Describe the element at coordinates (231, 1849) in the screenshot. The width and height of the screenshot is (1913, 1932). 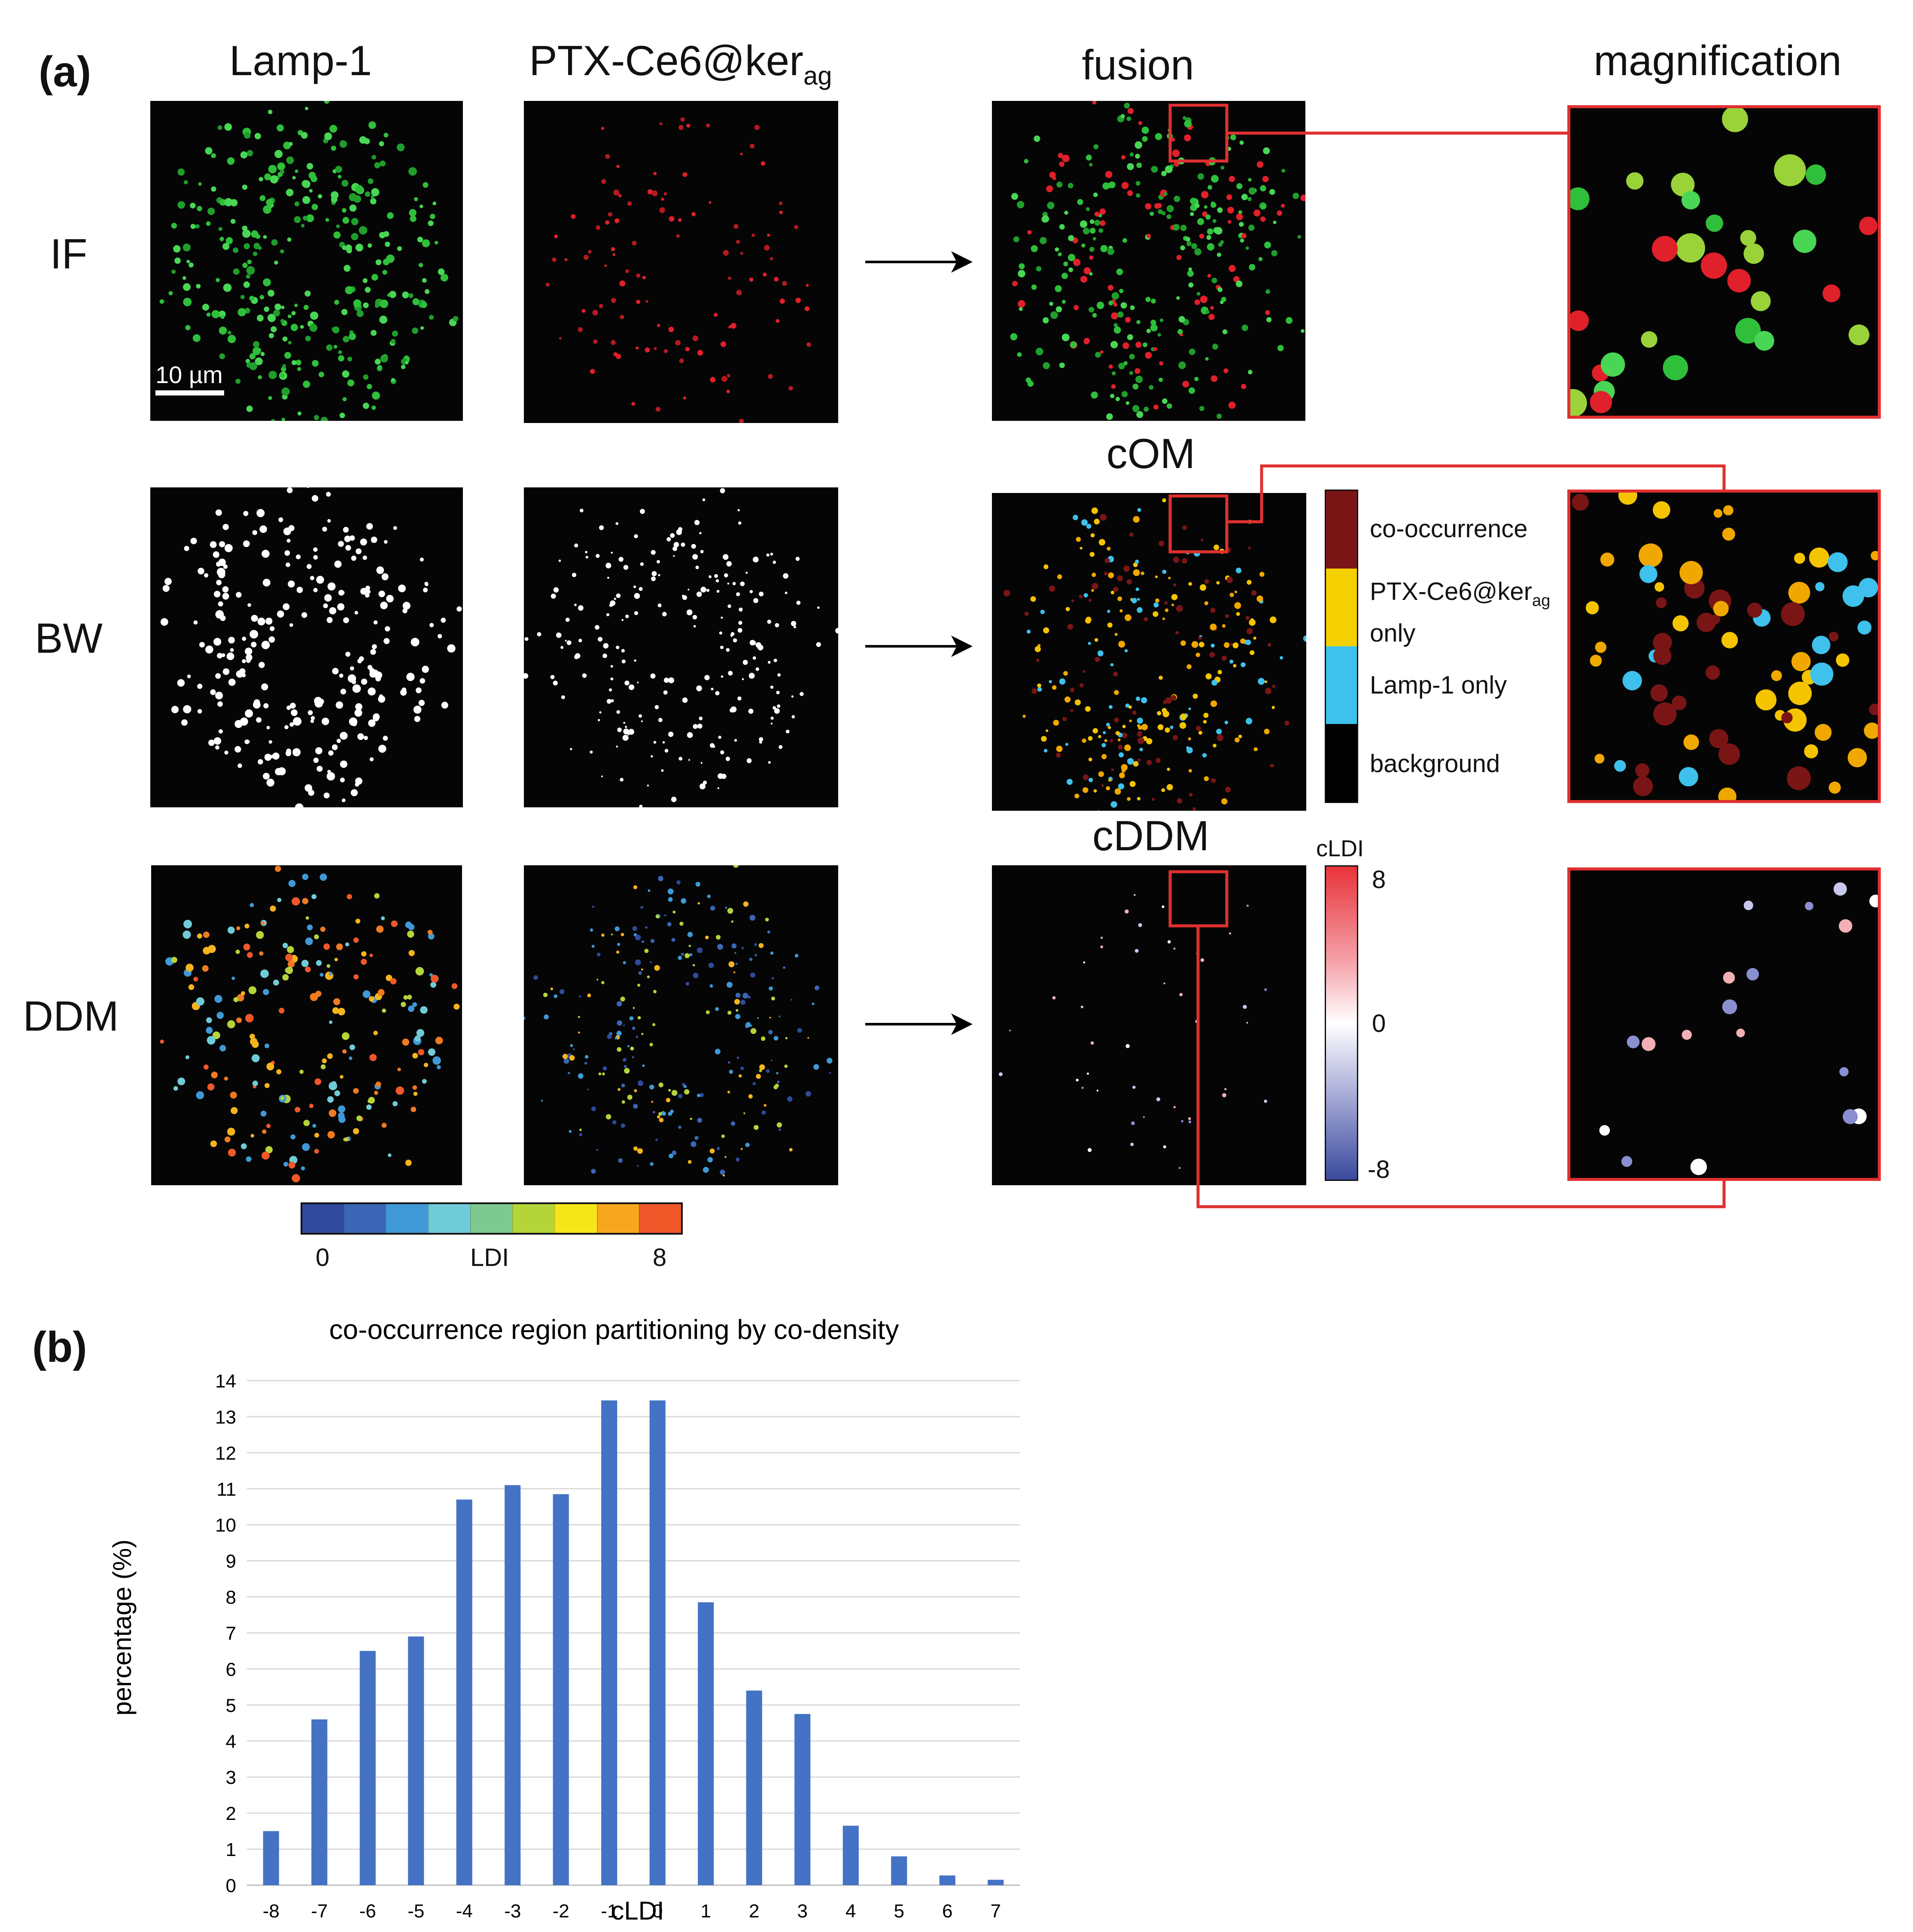
I see `y-tick-label: 1` at that location.